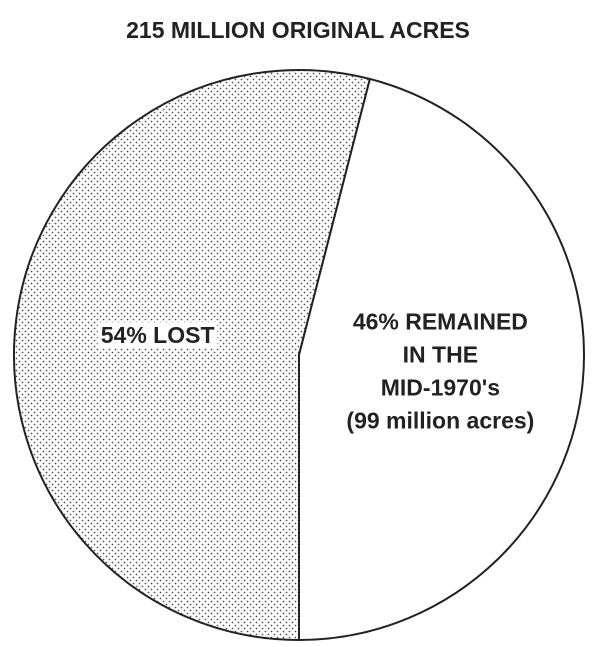 This screenshot has width=596, height=647. I want to click on slice-label-line: IN THE, so click(440, 354).